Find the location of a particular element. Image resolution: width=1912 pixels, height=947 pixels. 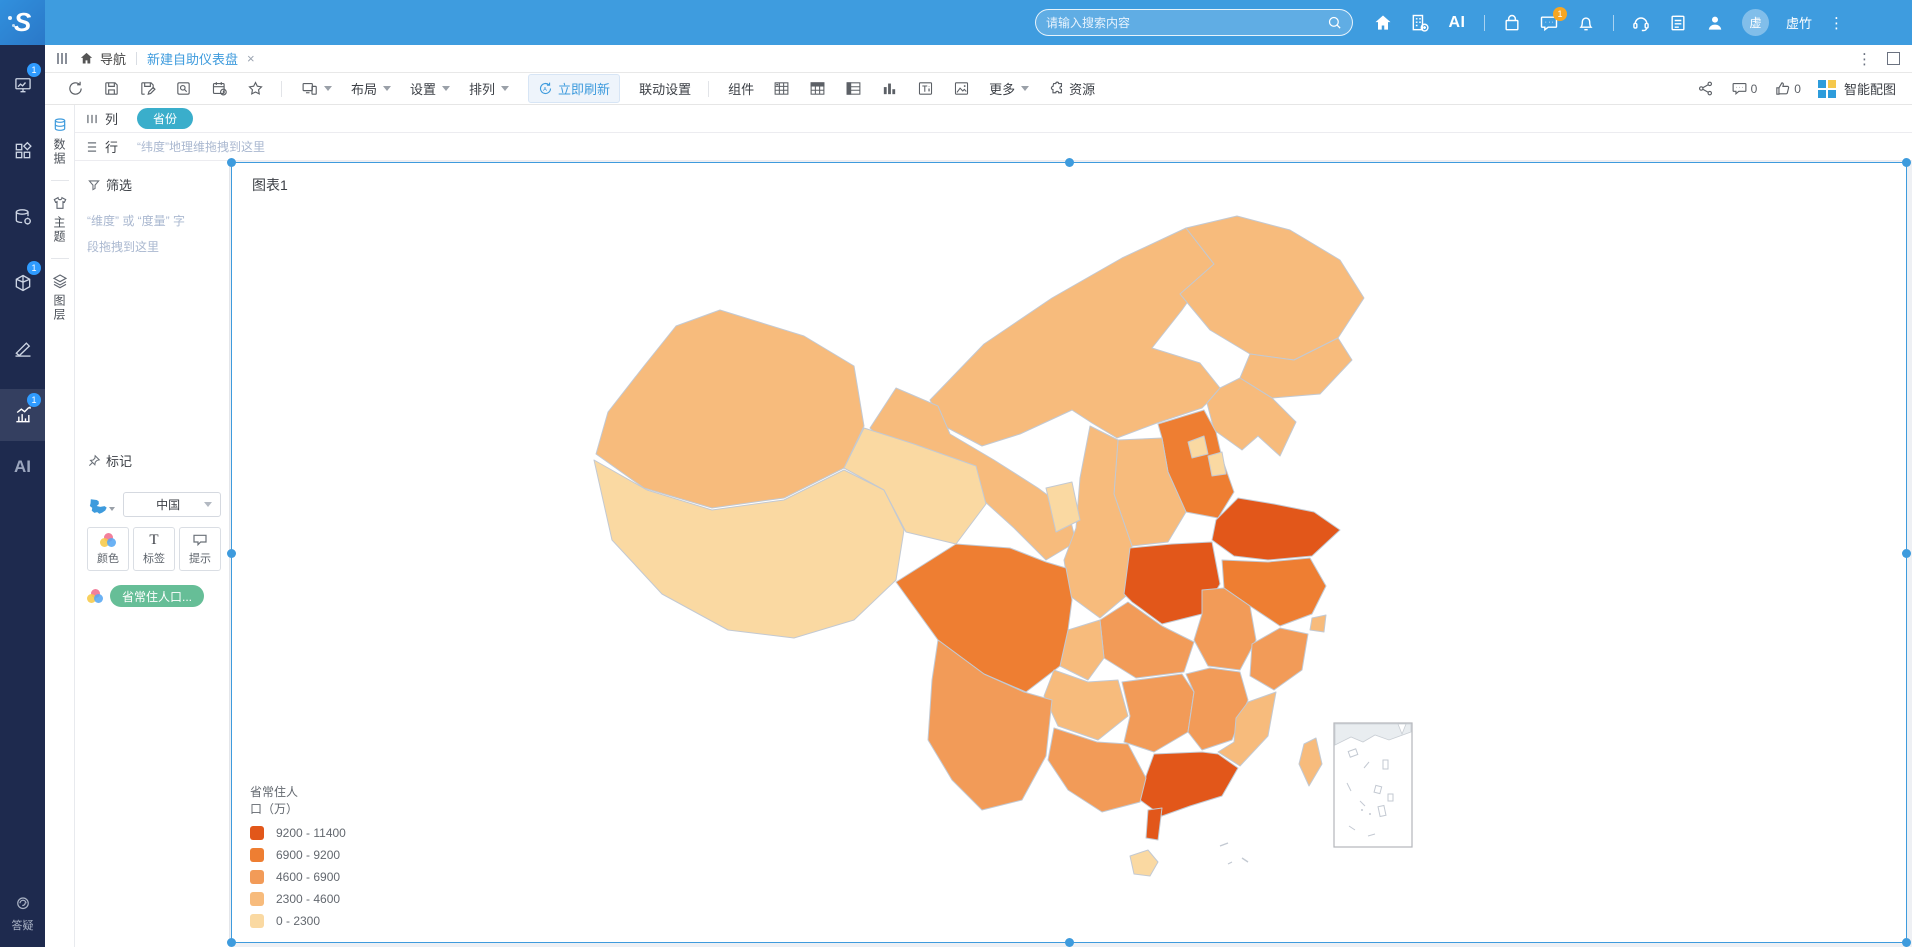

rail-tab-theme: 主题 is located at coordinates (59, 219).